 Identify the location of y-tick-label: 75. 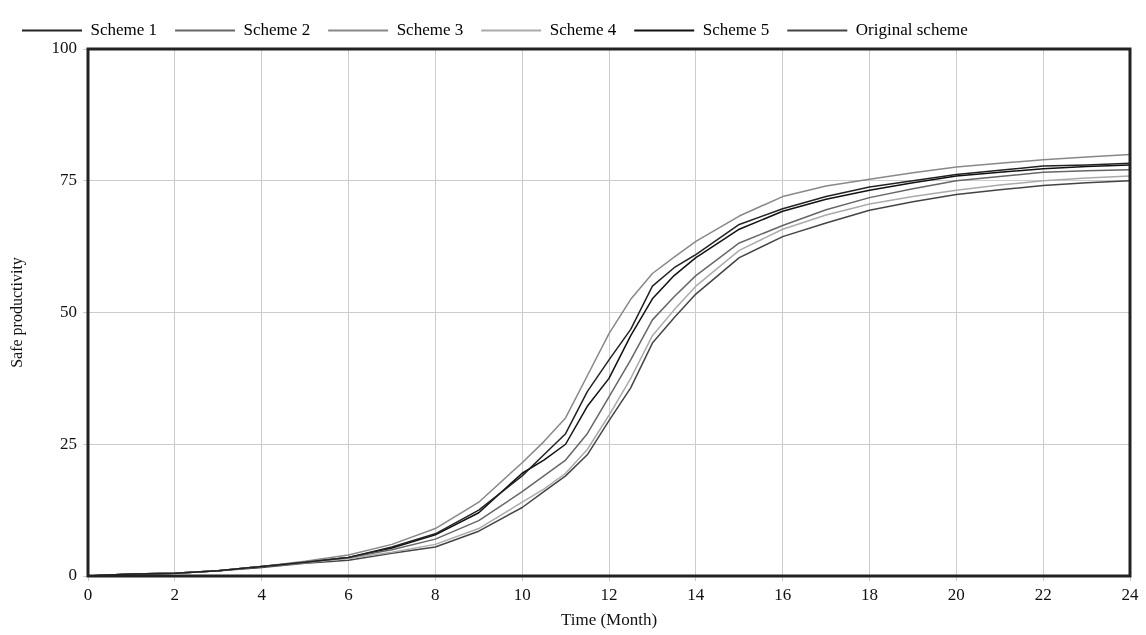
(68, 180).